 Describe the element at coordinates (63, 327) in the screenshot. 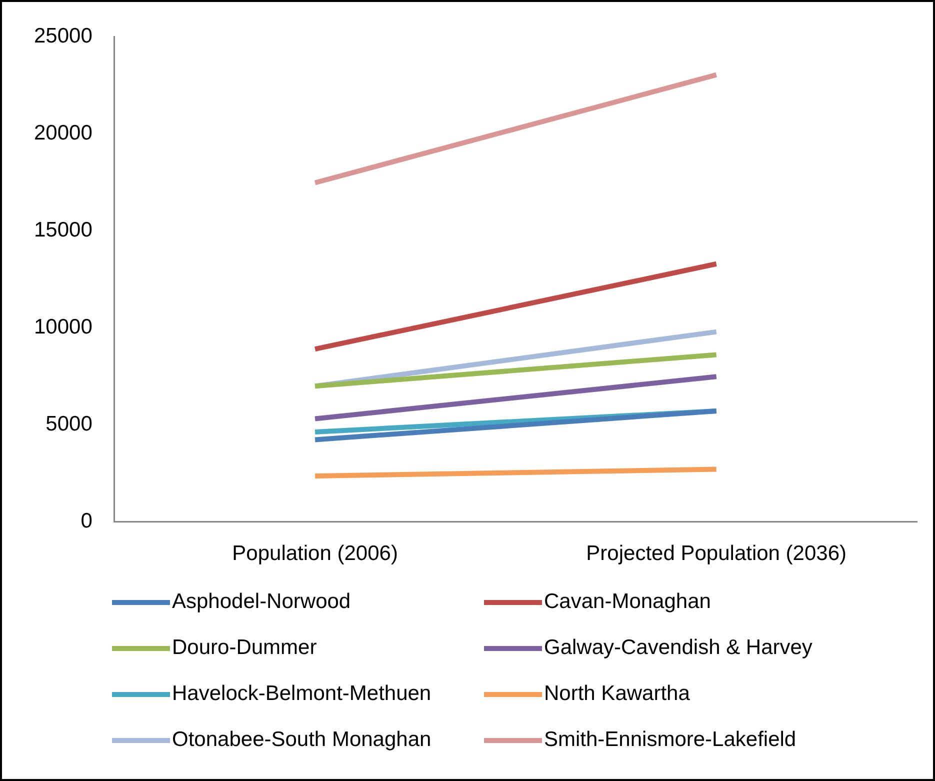

I see `y-tick-label: 10000` at that location.